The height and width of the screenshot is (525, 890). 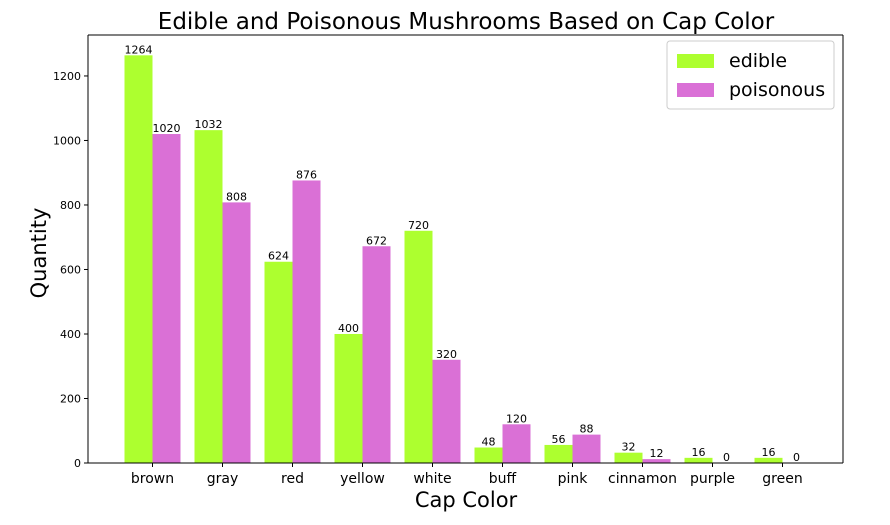 I want to click on data-label-edible-purple: 16, so click(x=699, y=452).